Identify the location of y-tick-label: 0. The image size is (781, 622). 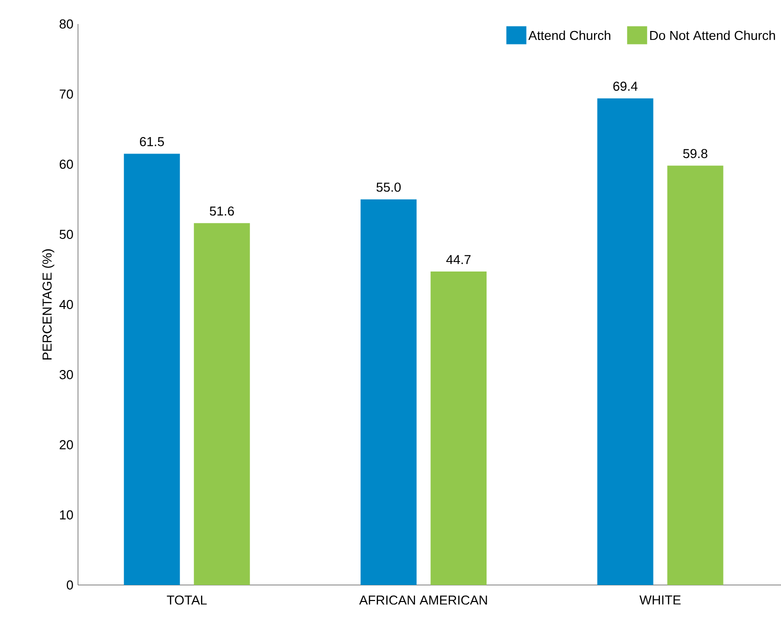
(69, 585).